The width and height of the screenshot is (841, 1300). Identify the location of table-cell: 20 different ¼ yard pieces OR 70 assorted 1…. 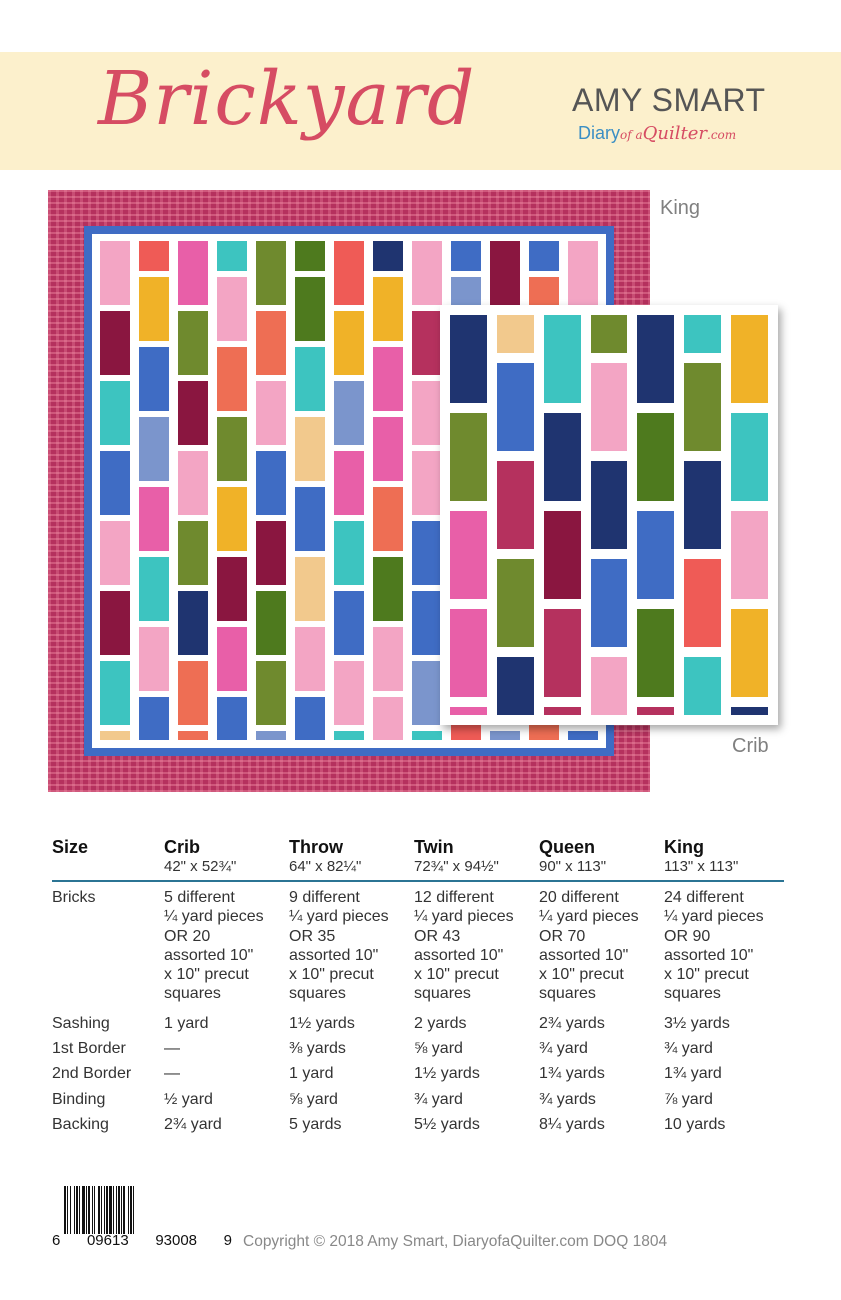
(589, 946).